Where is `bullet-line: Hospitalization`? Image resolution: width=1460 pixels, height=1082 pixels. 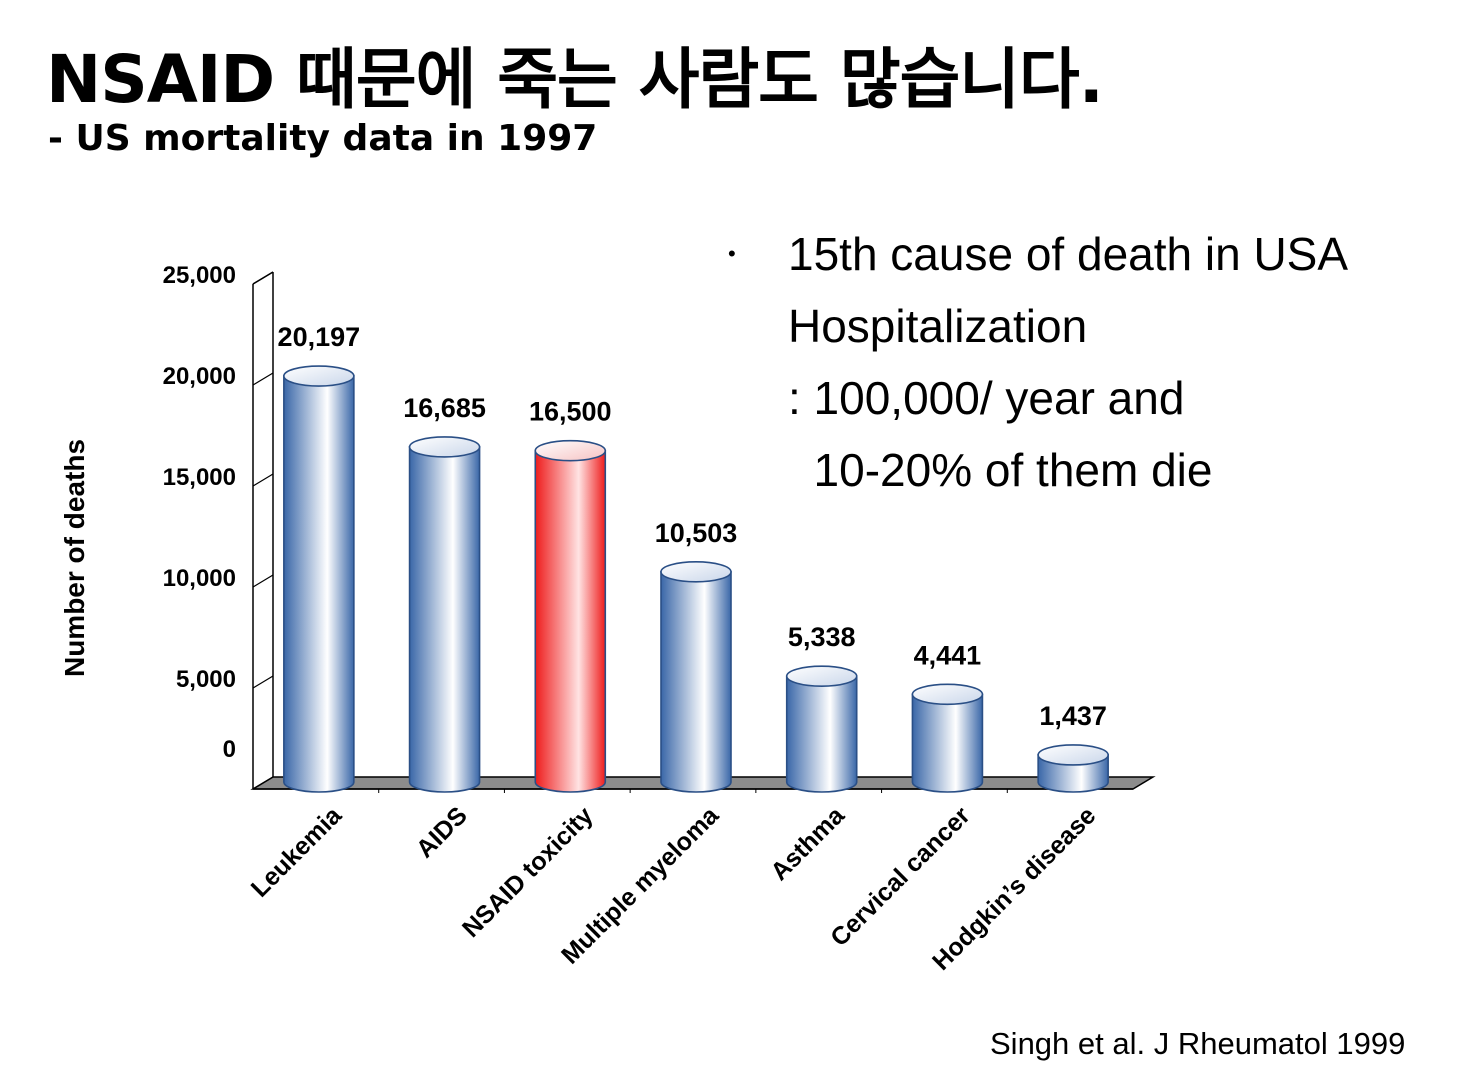
bullet-line: Hospitalization is located at coordinates (938, 326).